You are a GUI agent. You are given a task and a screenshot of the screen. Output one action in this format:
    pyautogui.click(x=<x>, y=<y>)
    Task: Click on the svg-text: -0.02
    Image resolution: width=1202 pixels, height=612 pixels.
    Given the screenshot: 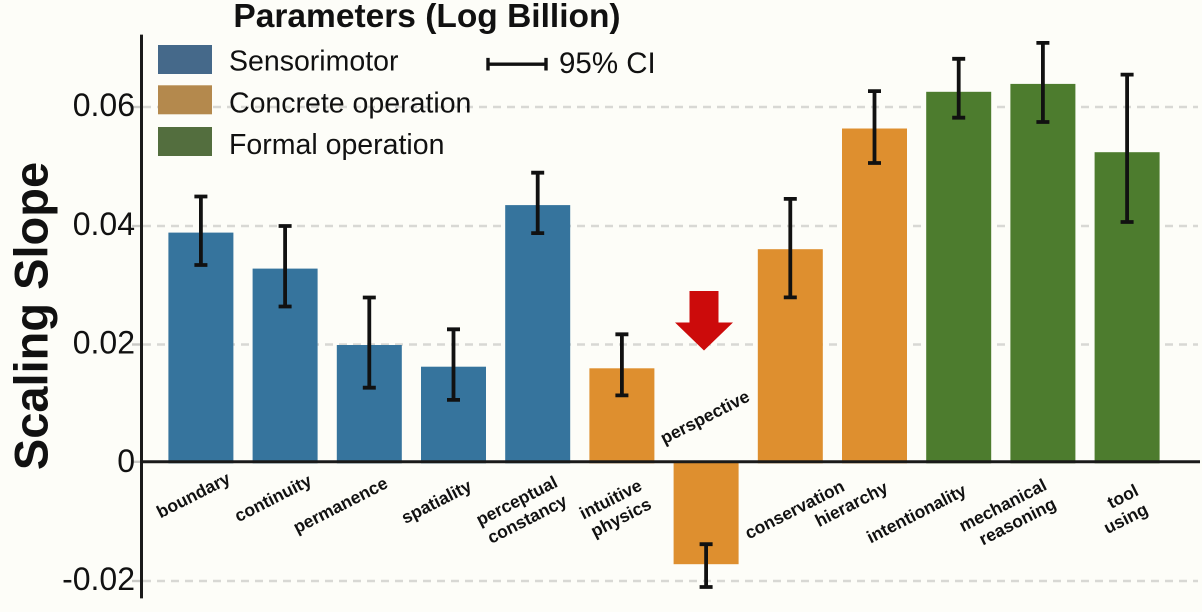 What is the action you would take?
    pyautogui.click(x=98, y=579)
    